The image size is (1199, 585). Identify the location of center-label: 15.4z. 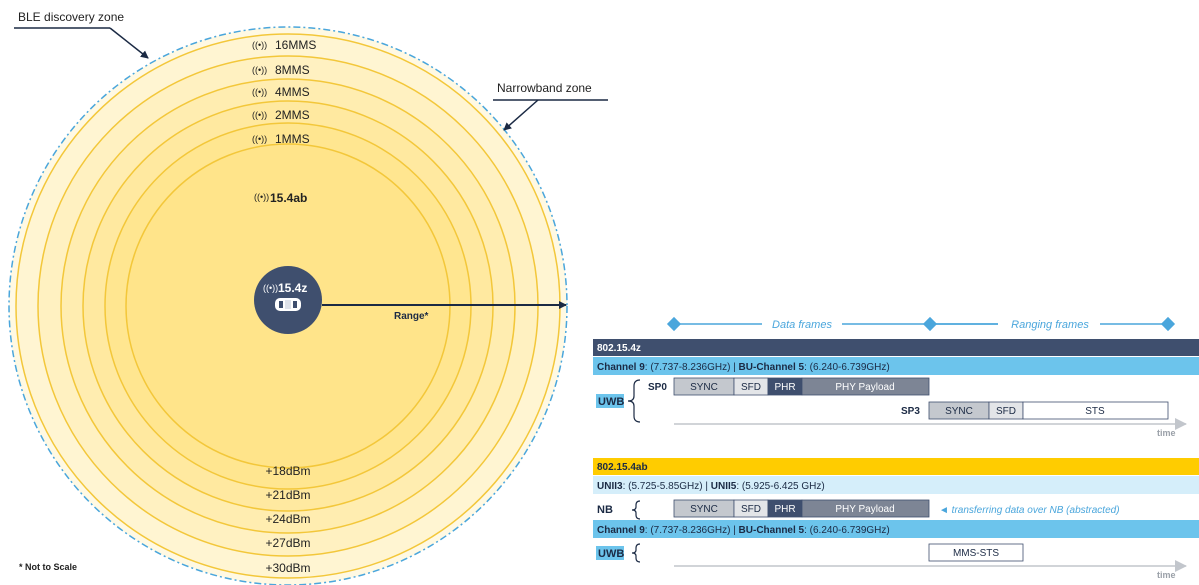
(292, 288).